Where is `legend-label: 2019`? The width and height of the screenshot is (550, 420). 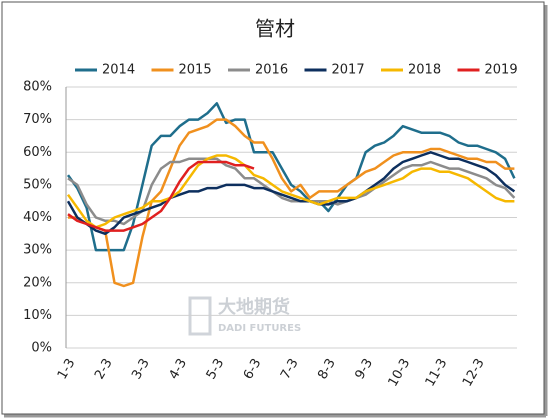
legend-label: 2019 is located at coordinates (501, 70).